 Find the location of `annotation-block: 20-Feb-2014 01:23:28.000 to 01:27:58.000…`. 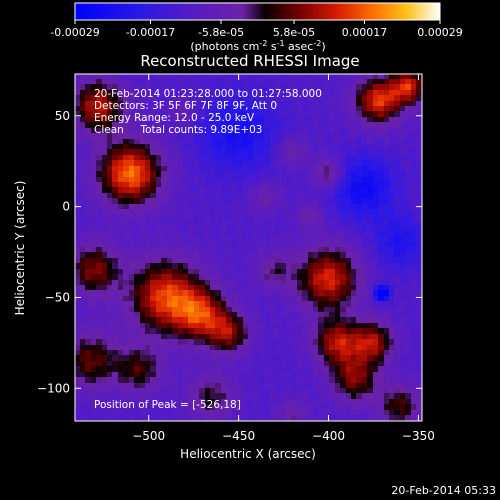

annotation-block: 20-Feb-2014 01:23:28.000 to 01:27:58.000… is located at coordinates (208, 112).